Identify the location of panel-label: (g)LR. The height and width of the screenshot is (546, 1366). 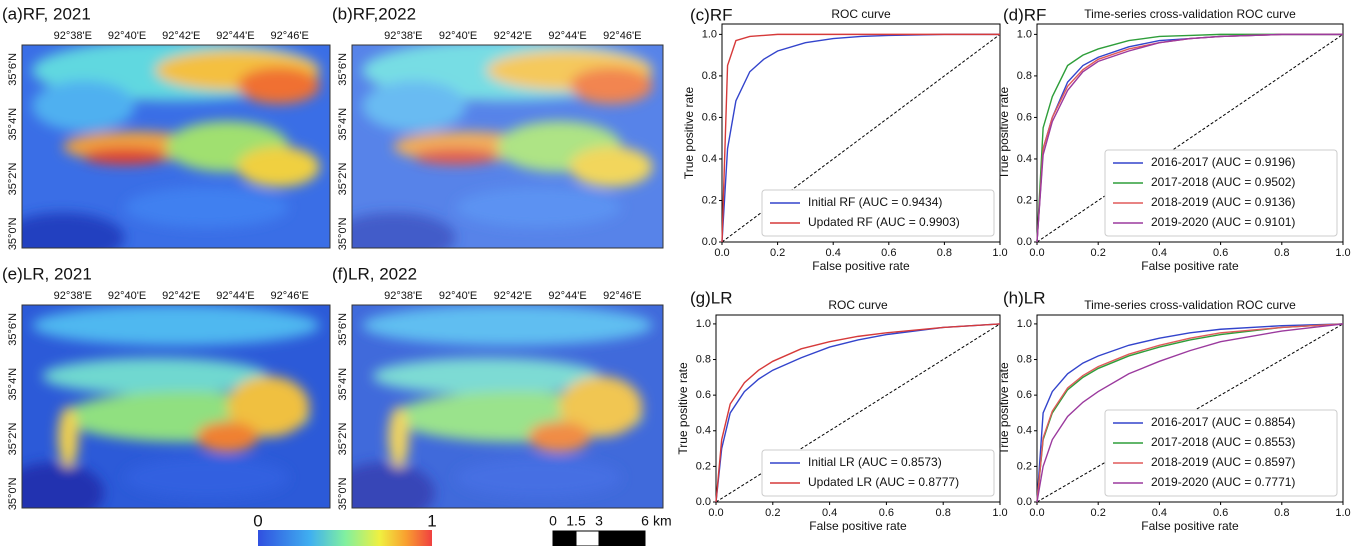
(711, 297).